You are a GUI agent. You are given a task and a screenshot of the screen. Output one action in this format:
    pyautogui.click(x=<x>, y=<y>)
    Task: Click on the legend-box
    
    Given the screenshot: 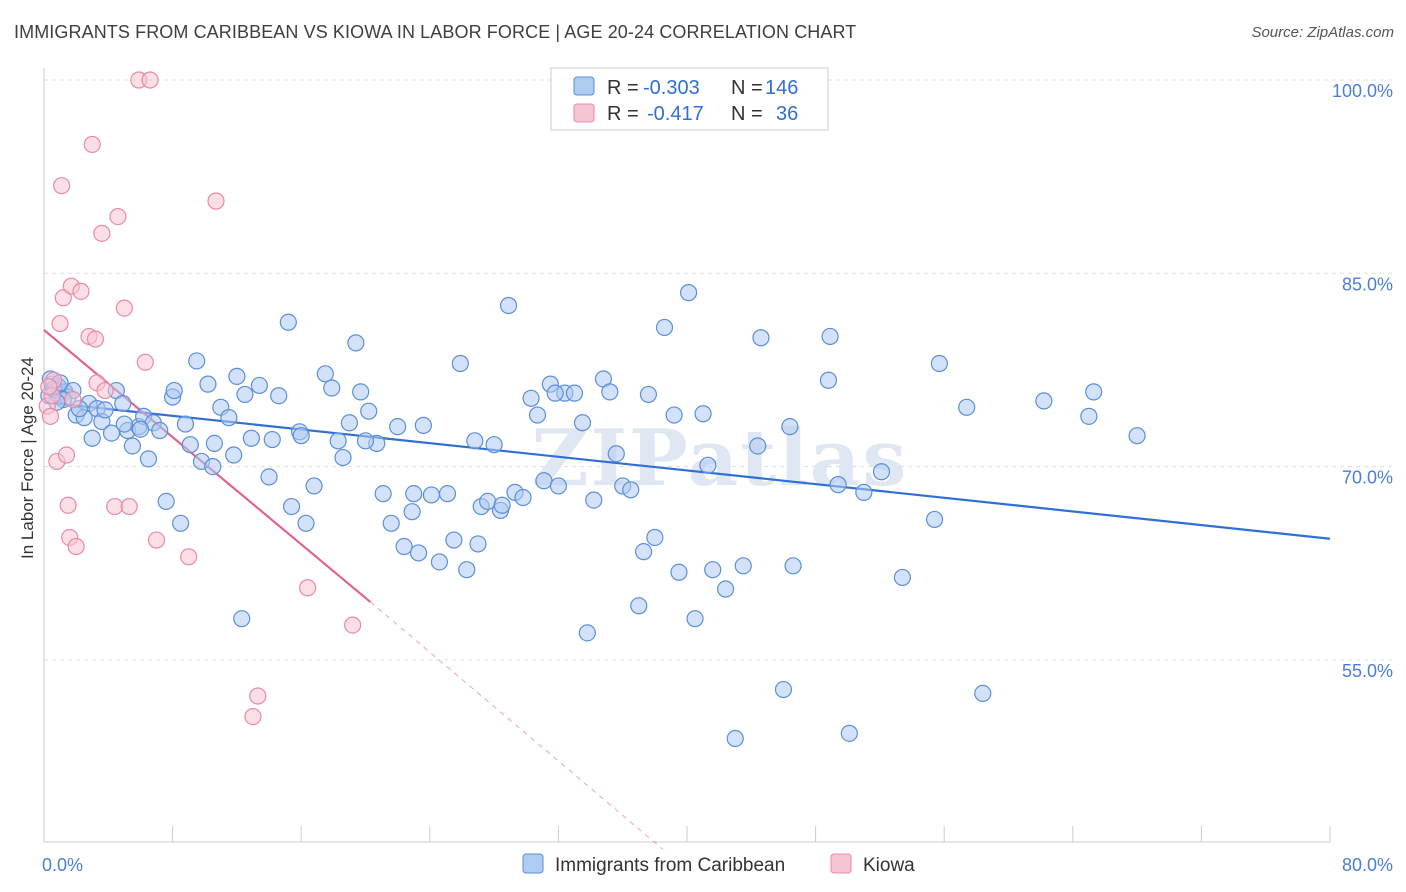 What is the action you would take?
    pyautogui.click(x=689, y=99)
    